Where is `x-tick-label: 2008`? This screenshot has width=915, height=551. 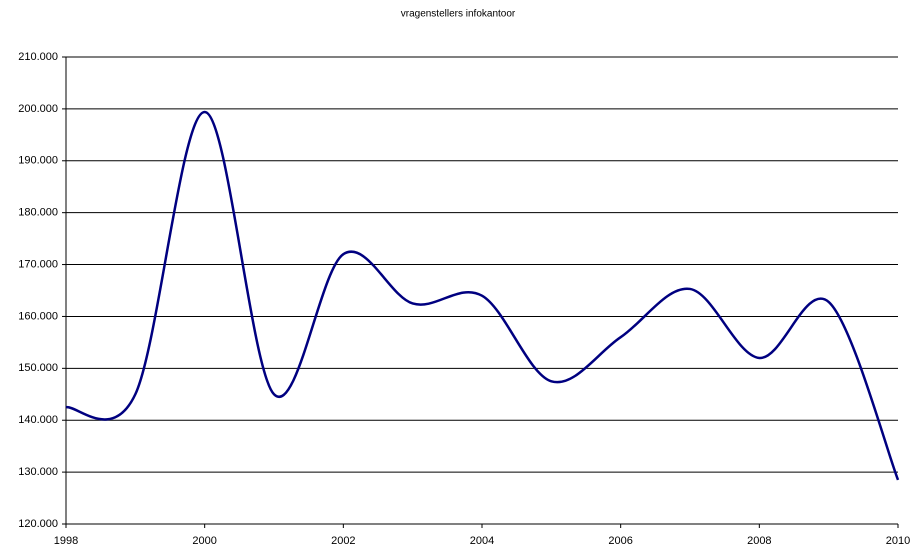
x-tick-label: 2008 is located at coordinates (759, 541).